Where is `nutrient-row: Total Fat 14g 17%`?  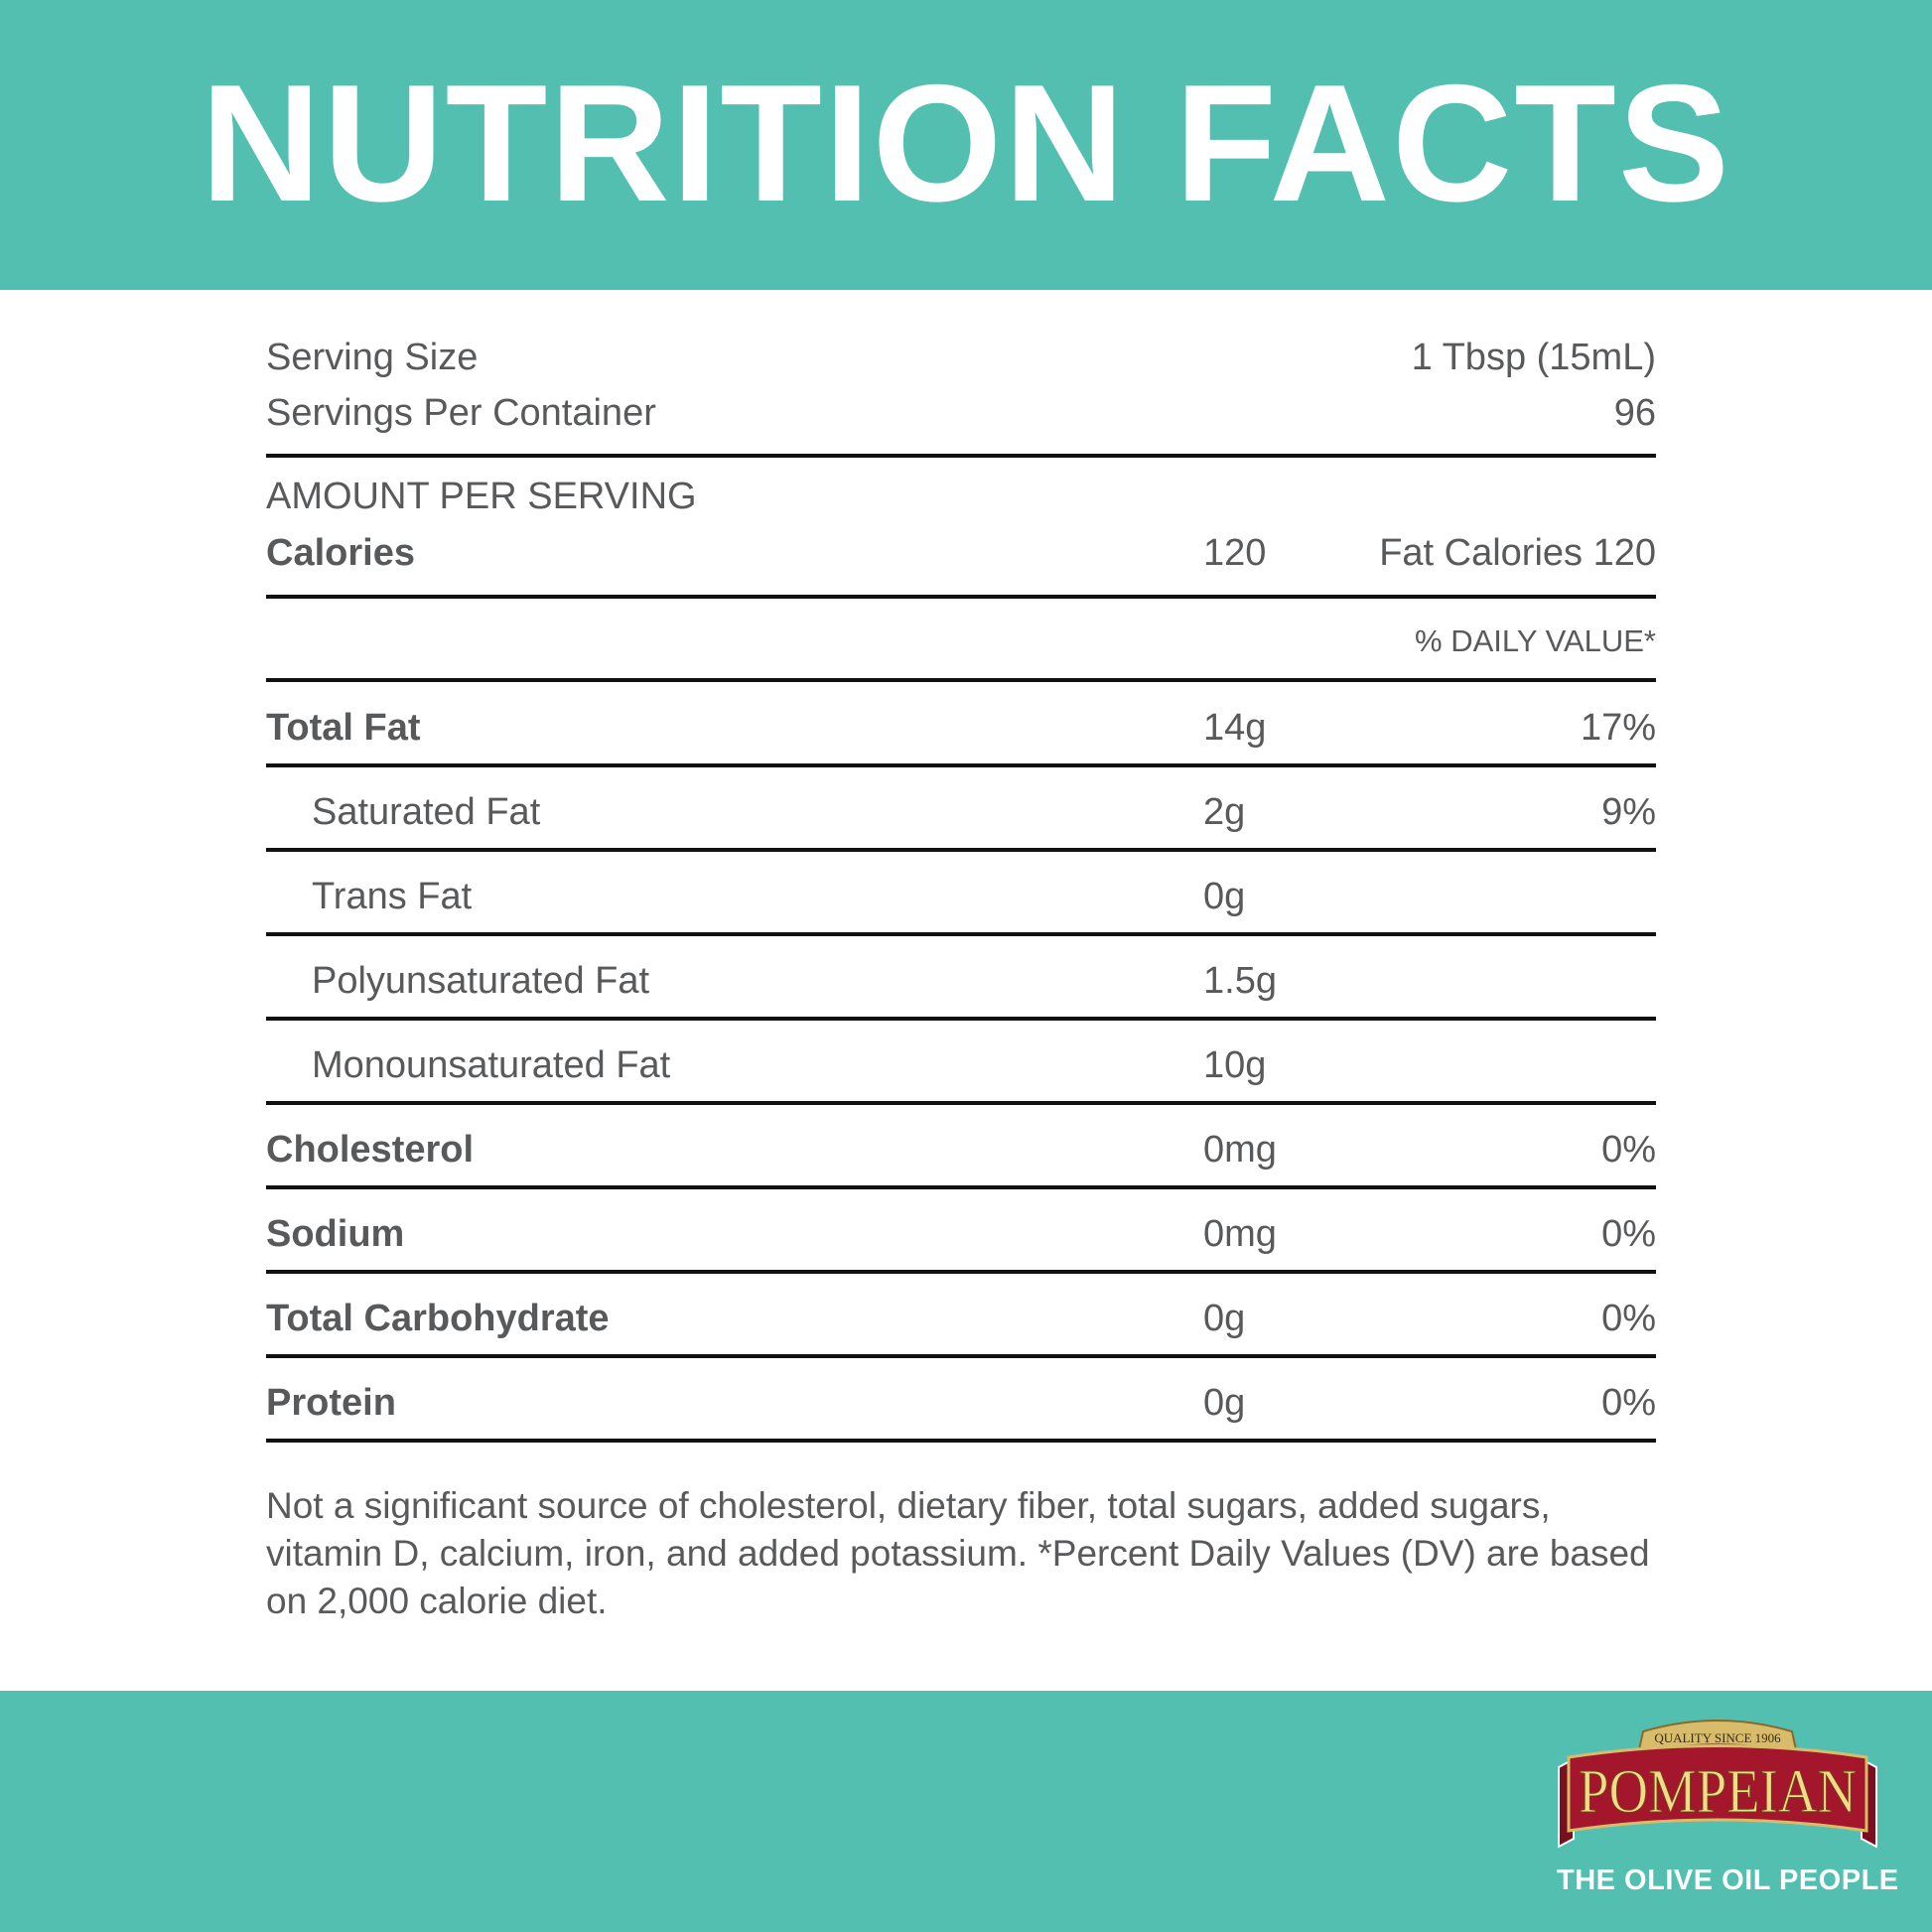 nutrient-row: Total Fat 14g 17% is located at coordinates (961, 728).